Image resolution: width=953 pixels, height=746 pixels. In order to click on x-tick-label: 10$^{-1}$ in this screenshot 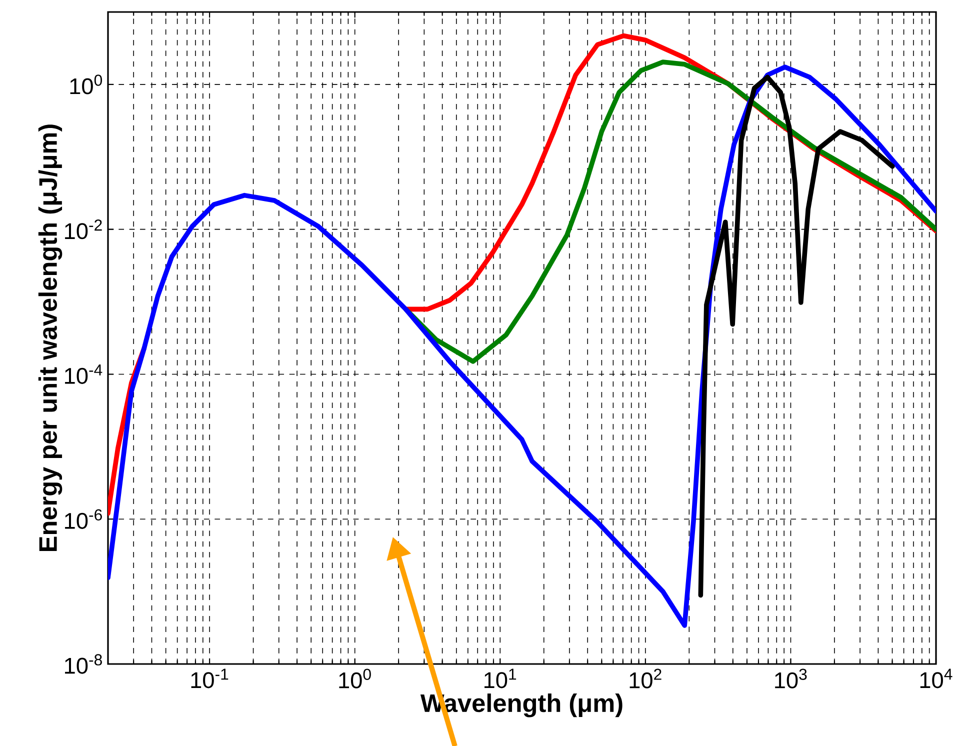, I will do `click(209, 678)`.